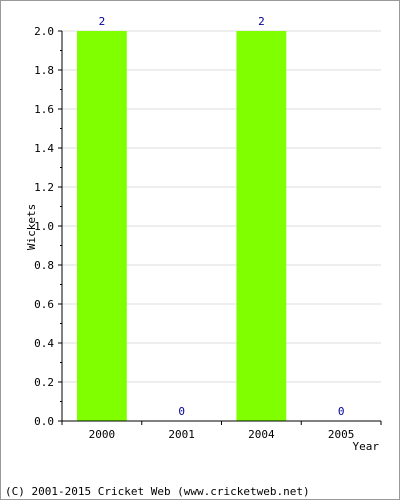 The width and height of the screenshot is (400, 500). What do you see at coordinates (44, 343) in the screenshot?
I see `y-tick-label: 0.4` at bounding box center [44, 343].